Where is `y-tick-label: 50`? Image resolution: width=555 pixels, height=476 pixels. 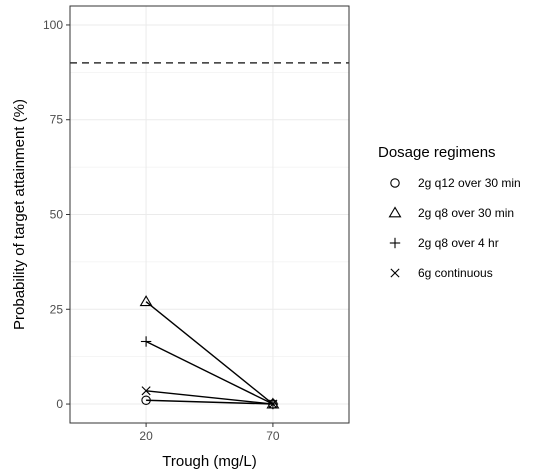
y-tick-label: 50 is located at coordinates (57, 215).